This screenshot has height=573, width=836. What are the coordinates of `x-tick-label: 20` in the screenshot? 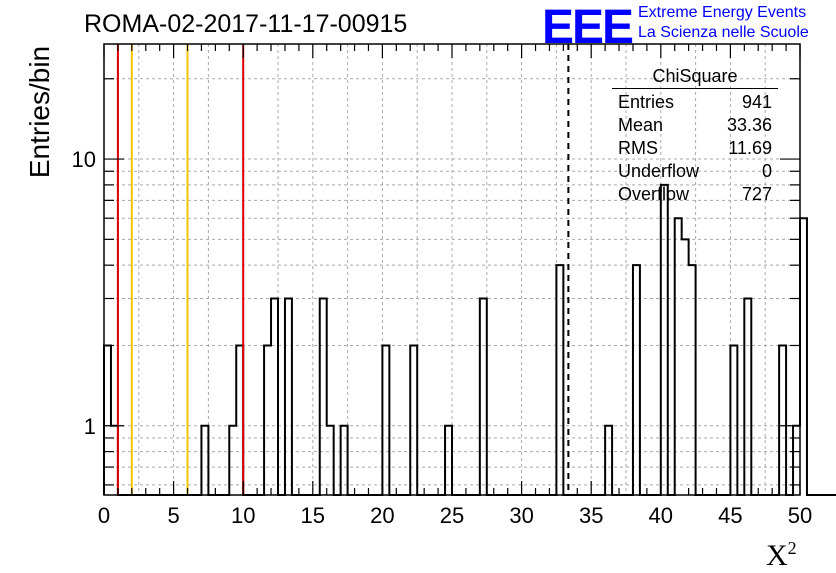 It's located at (382, 515).